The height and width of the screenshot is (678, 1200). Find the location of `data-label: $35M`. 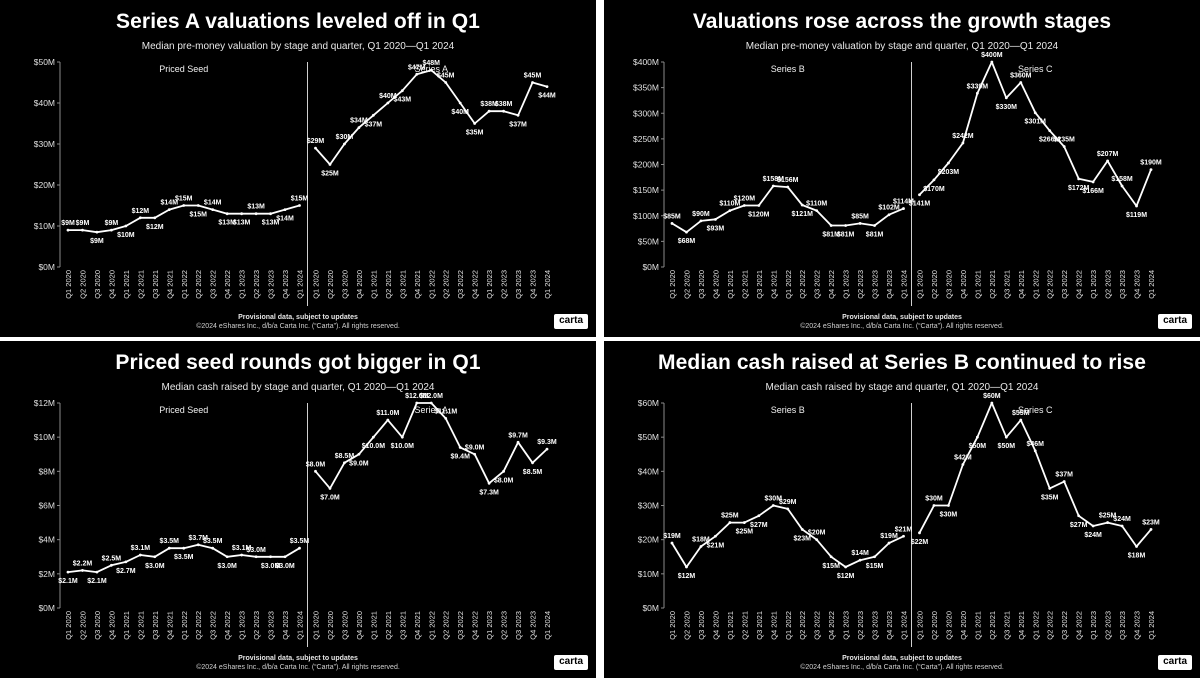

data-label: $35M is located at coordinates (1050, 497).